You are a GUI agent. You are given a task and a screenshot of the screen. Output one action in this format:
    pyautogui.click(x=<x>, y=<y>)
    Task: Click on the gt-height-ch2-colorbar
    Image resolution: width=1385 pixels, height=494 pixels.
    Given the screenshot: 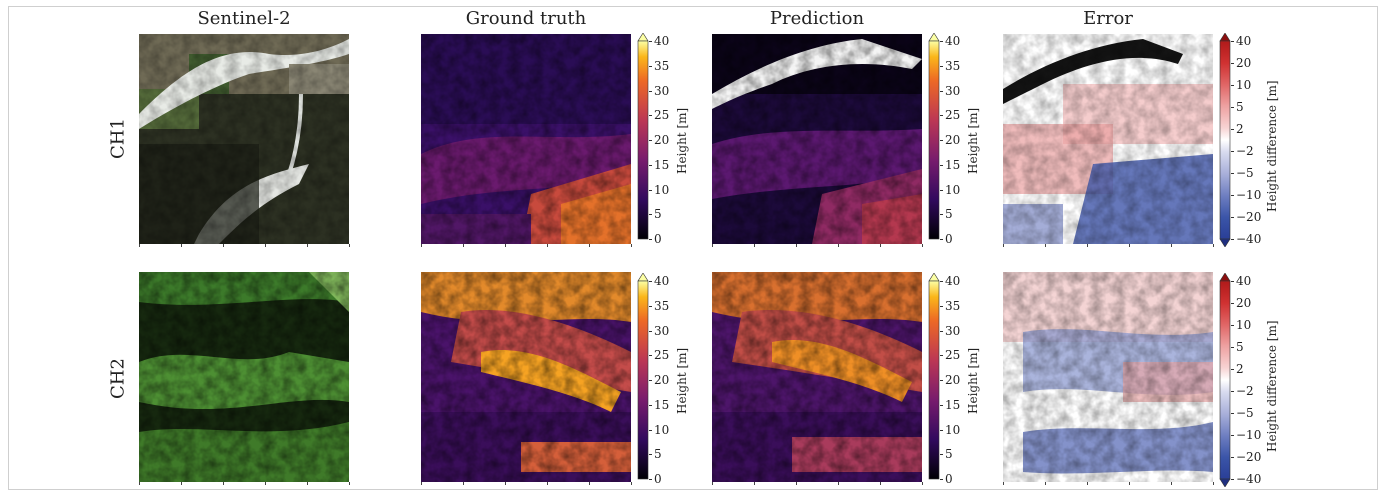 What is the action you would take?
    pyautogui.click(x=643, y=376)
    